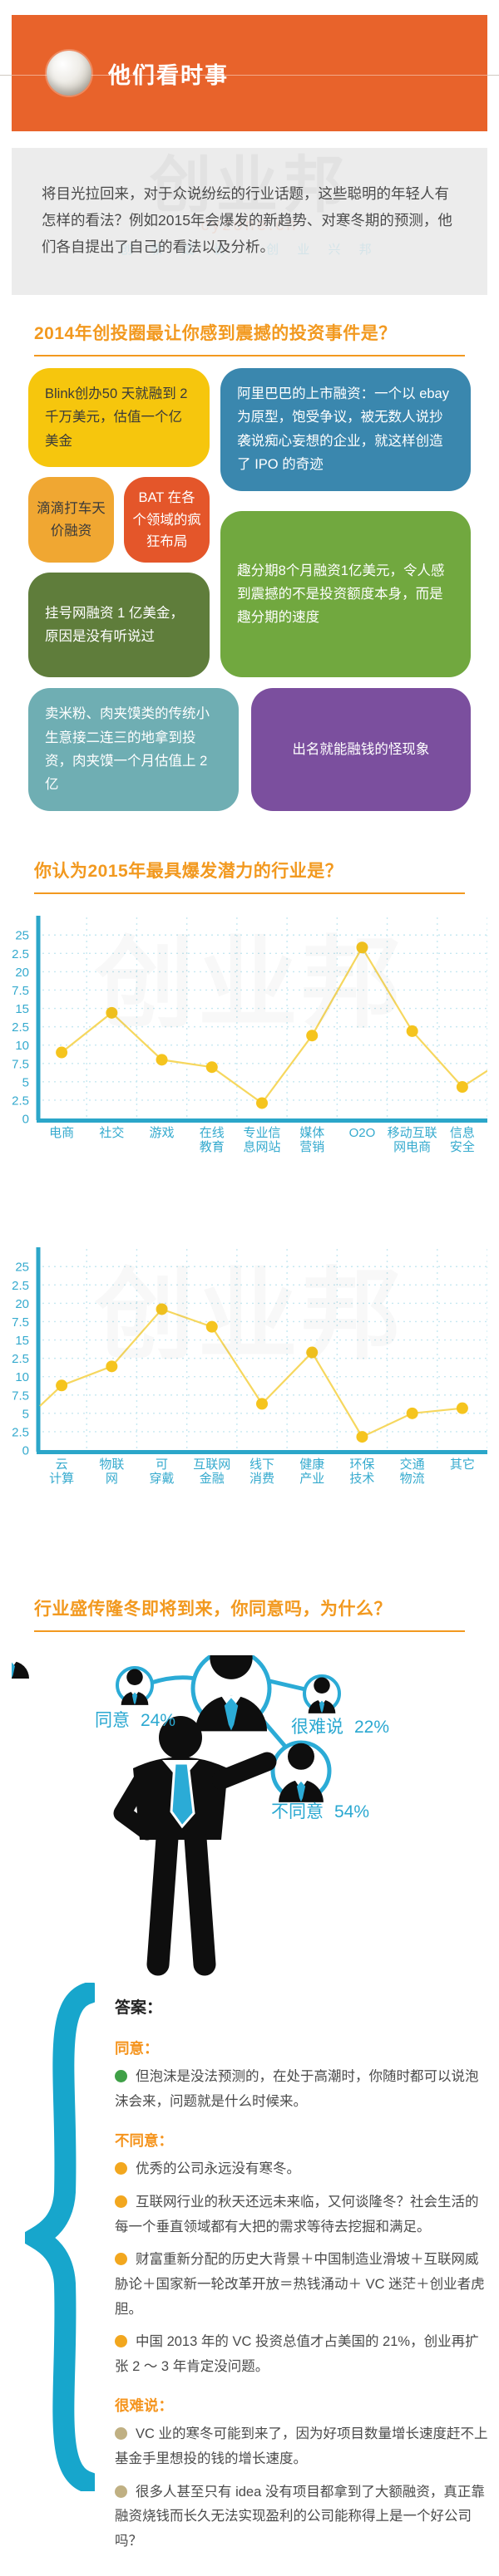 Image resolution: width=499 pixels, height=2576 pixels. I want to click on answer-item: 优秀的公司永远没有寒冬。, so click(302, 2169).